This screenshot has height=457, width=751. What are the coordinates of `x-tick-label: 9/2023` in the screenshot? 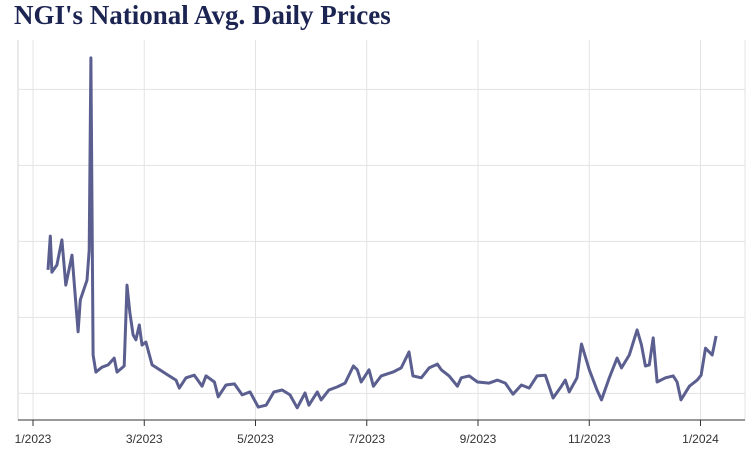 It's located at (478, 439).